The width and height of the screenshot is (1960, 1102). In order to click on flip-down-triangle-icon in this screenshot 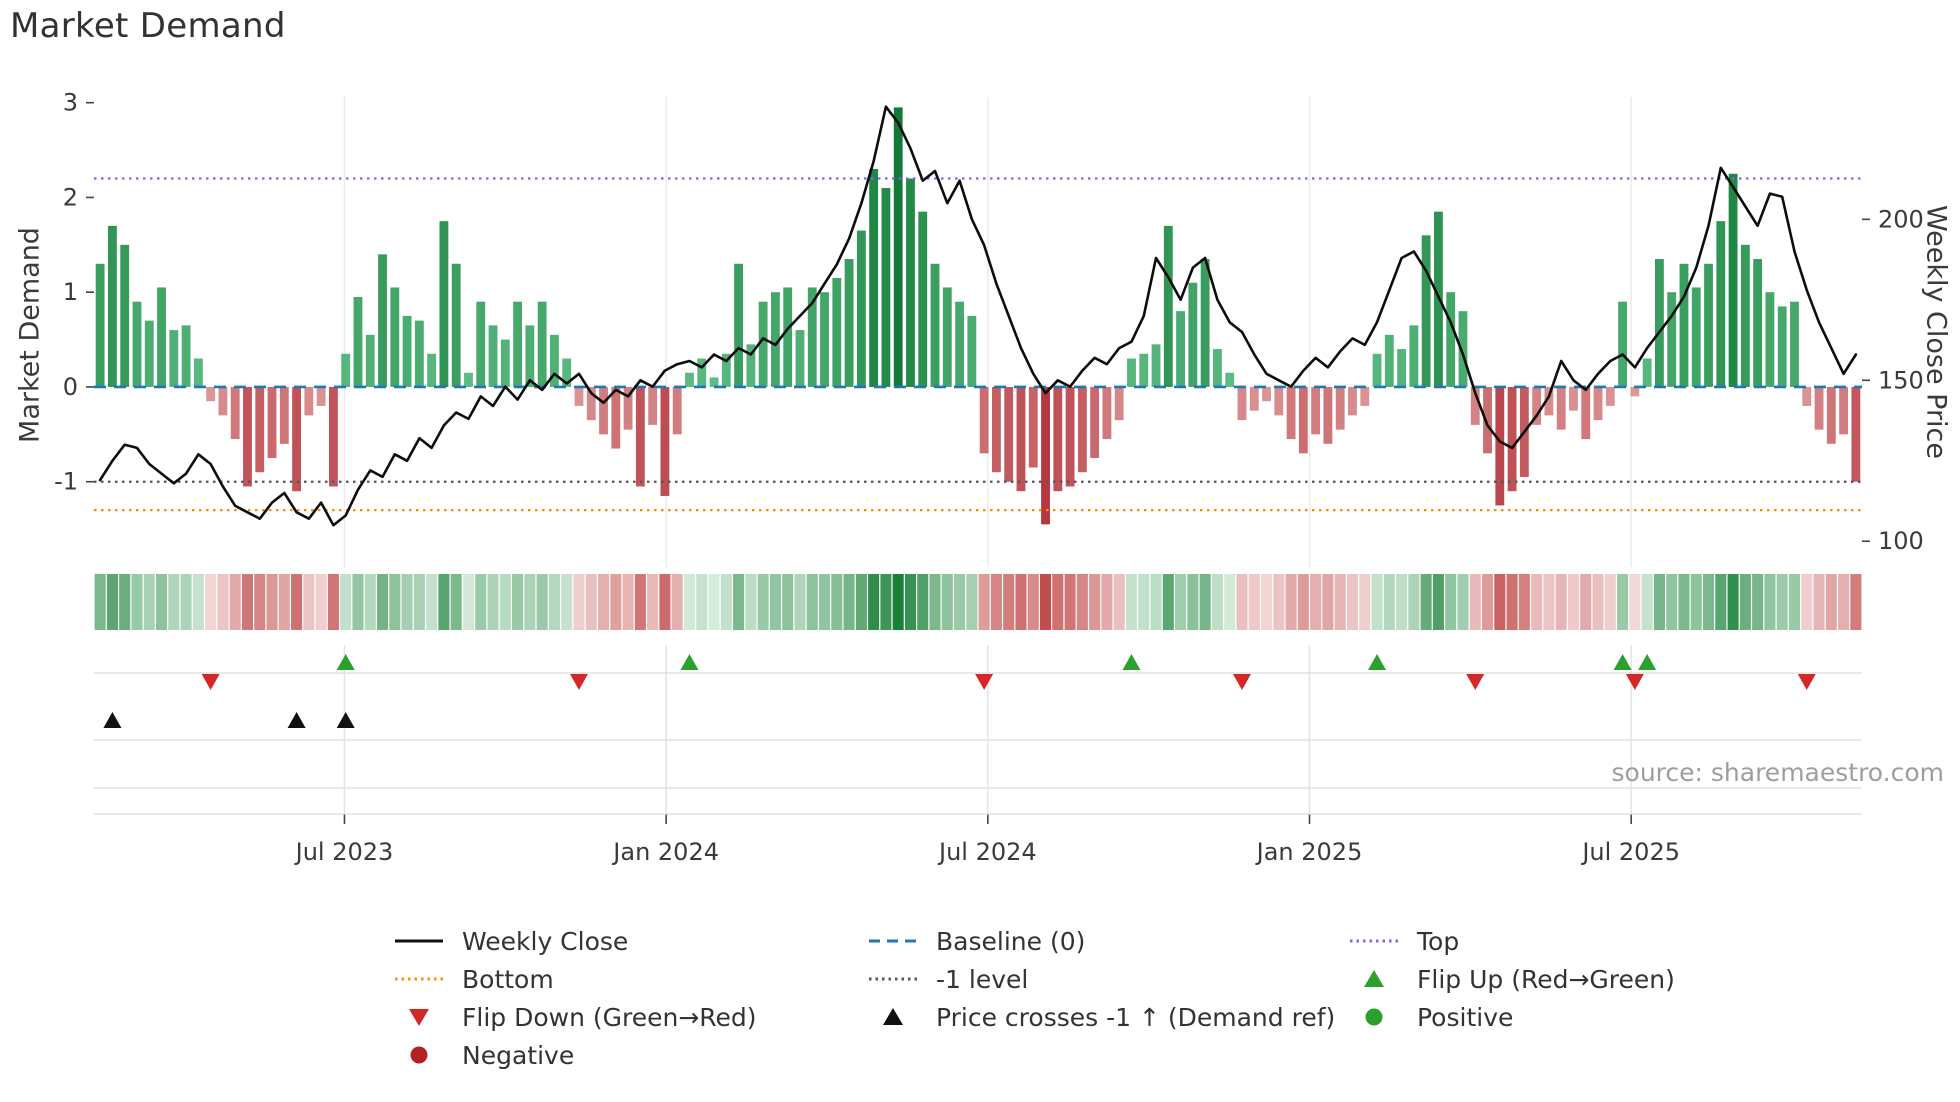, I will do `click(419, 1017)`.